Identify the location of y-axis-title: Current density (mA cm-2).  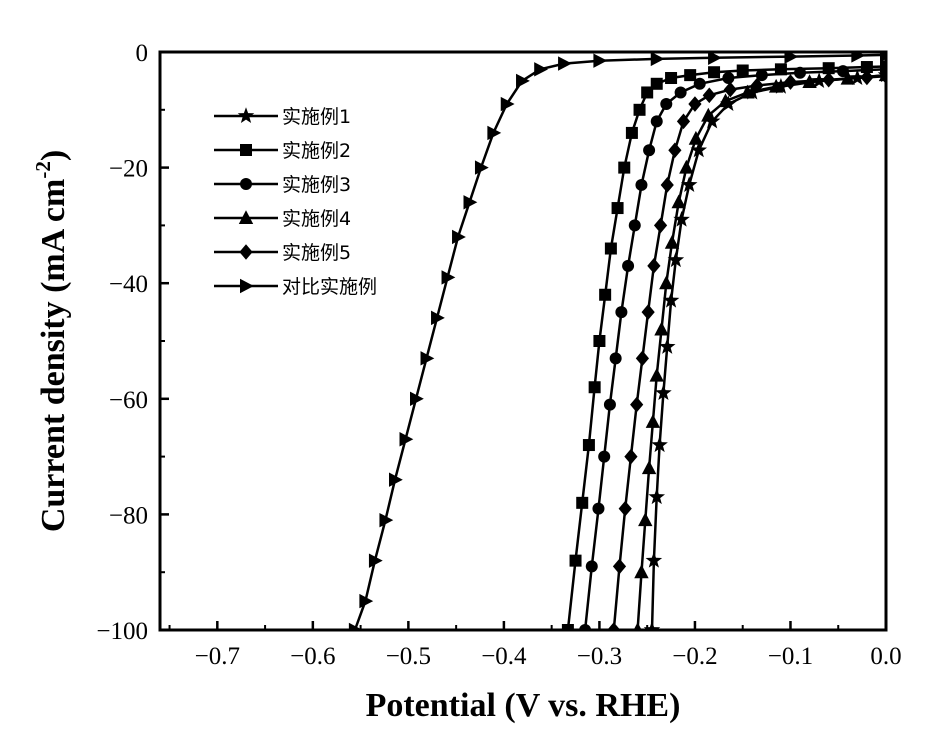
(51, 341).